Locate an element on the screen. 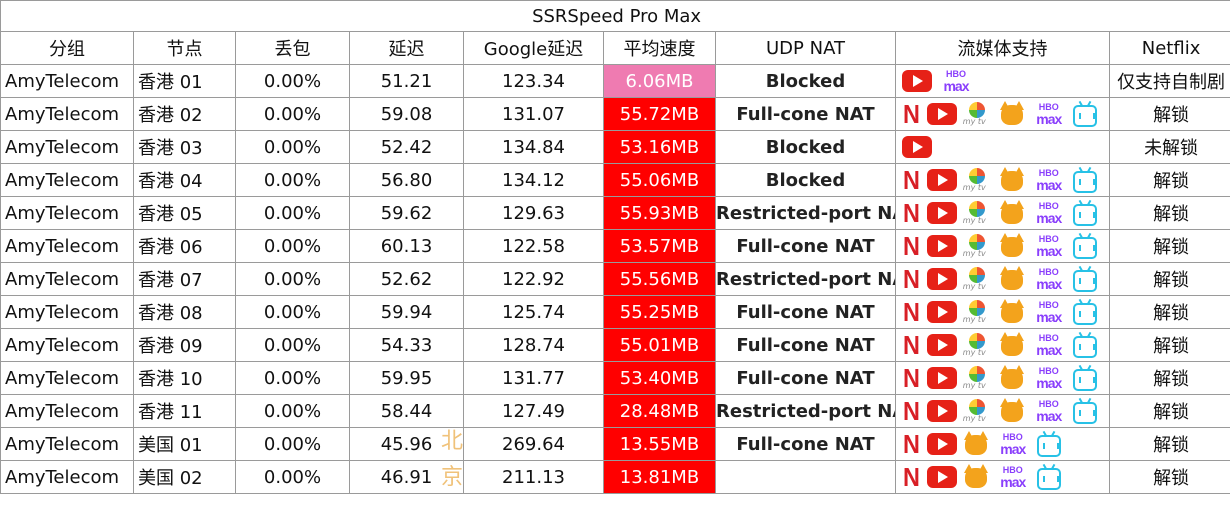  header-node: 节点 is located at coordinates (184, 48).